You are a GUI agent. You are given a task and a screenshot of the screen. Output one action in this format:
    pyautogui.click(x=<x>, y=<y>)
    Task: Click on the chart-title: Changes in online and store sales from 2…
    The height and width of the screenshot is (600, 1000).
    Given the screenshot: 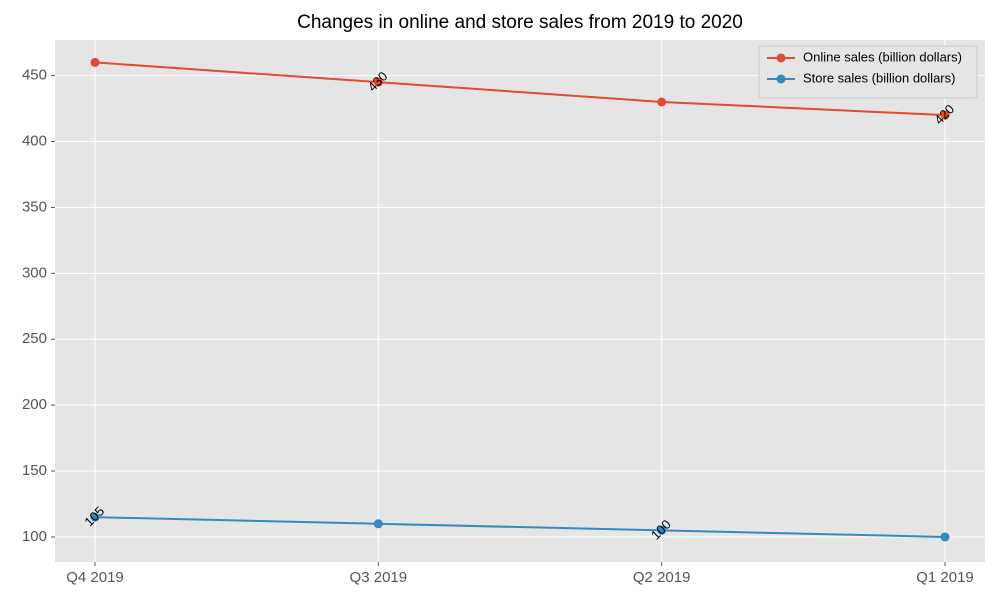 What is the action you would take?
    pyautogui.click(x=520, y=22)
    